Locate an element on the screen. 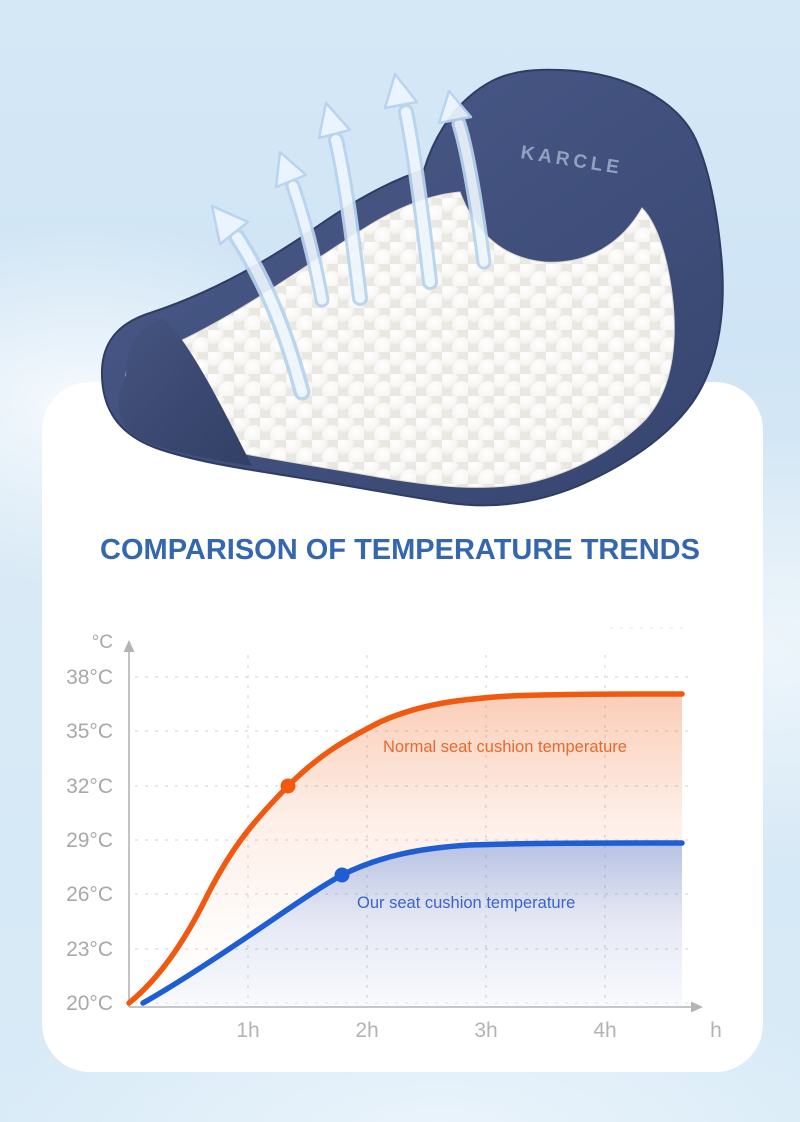 This screenshot has height=1122, width=800. y-axis-unit-label: °C is located at coordinates (102, 642).